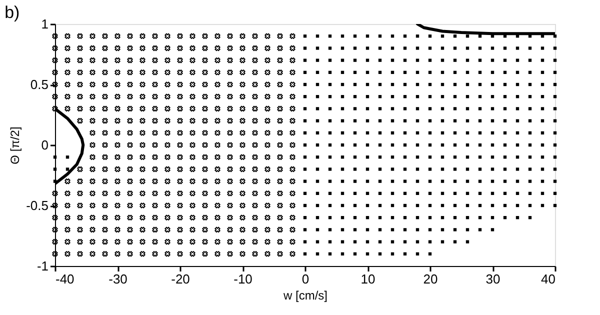  I want to click on x-tick-label: 0, so click(306, 279).